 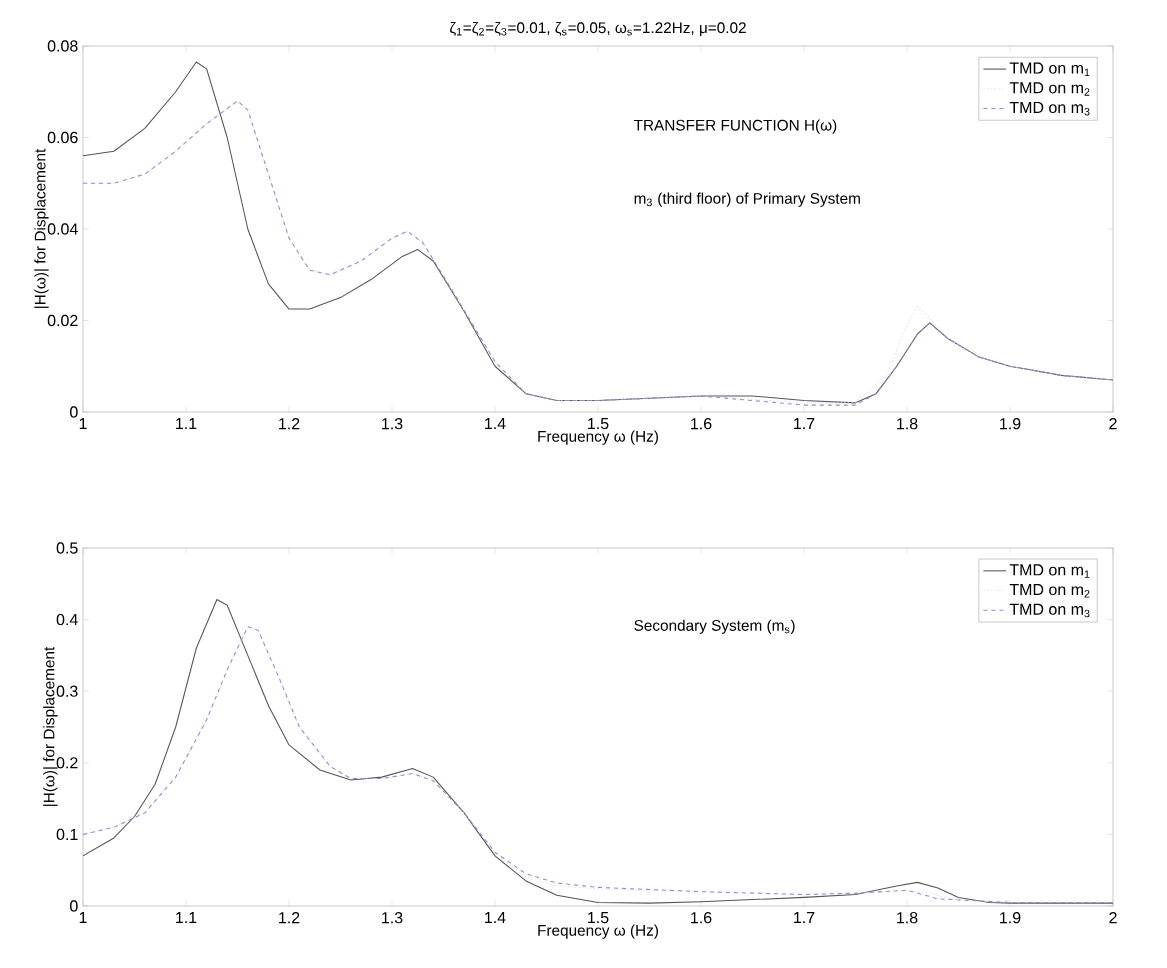 I want to click on annotation: TRANSFER FUNCTION H(ω), so click(x=735, y=126).